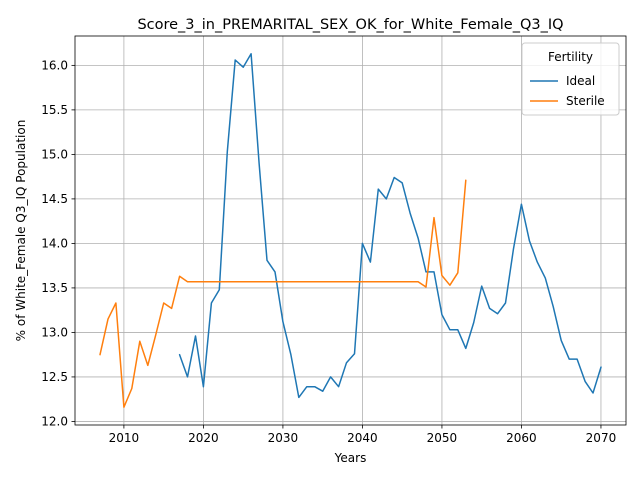 The image size is (640, 480). Describe the element at coordinates (580, 81) in the screenshot. I see `legend-label-ideal: Ideal` at that location.